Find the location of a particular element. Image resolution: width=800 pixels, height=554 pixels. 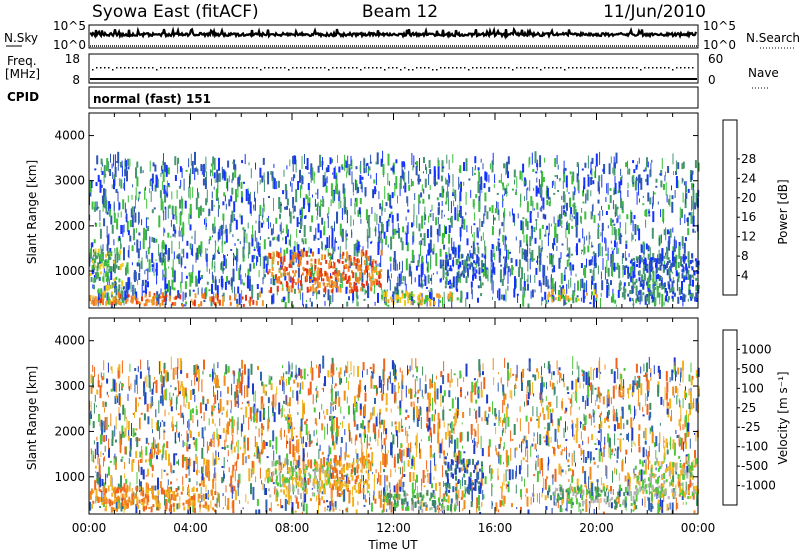

colorbar-tick-label: 8 is located at coordinates (745, 256).